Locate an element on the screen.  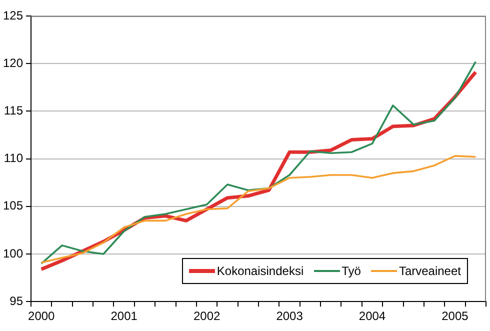
legend-label: Kokonaisindeksi is located at coordinates (260, 271).